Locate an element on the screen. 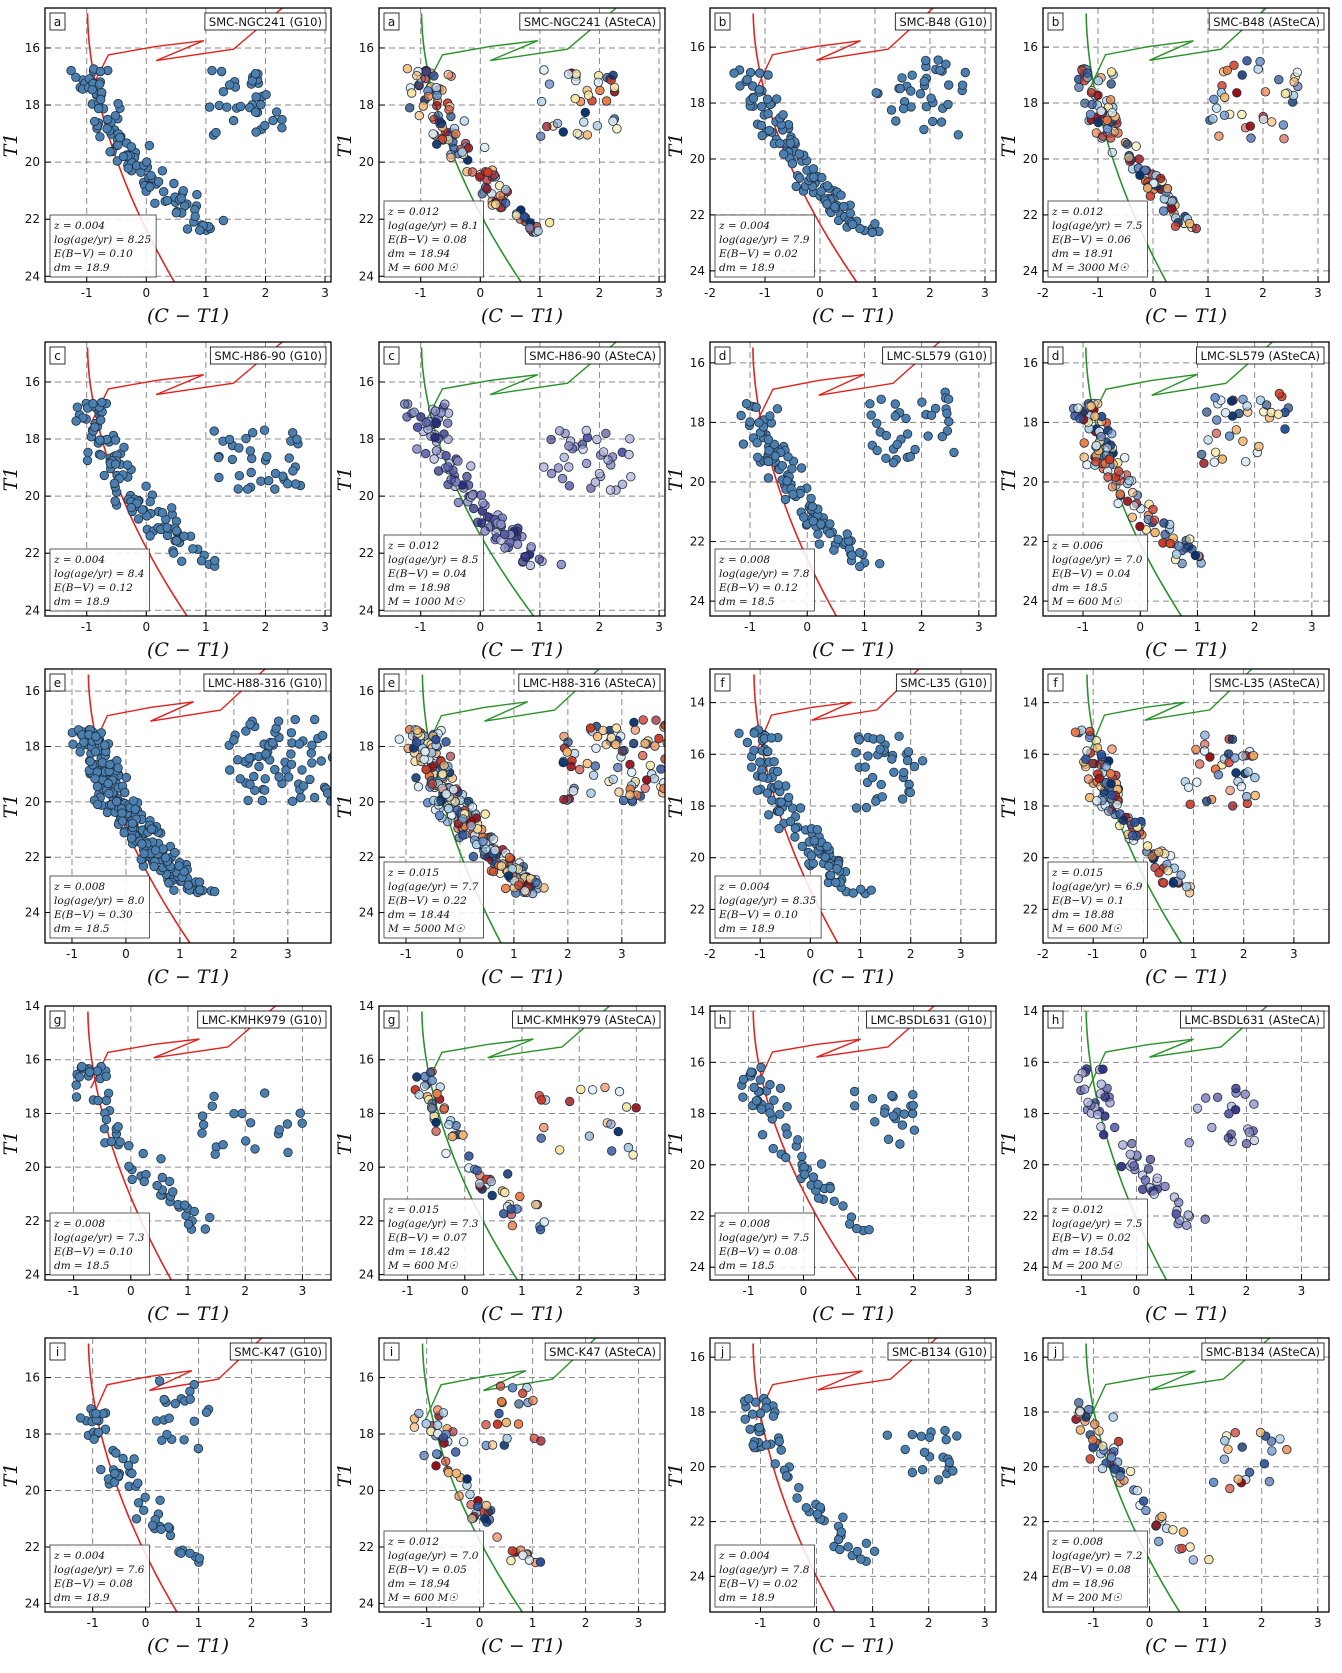 The image size is (1342, 1673). y-axis-label: T1 is located at coordinates (11, 145).